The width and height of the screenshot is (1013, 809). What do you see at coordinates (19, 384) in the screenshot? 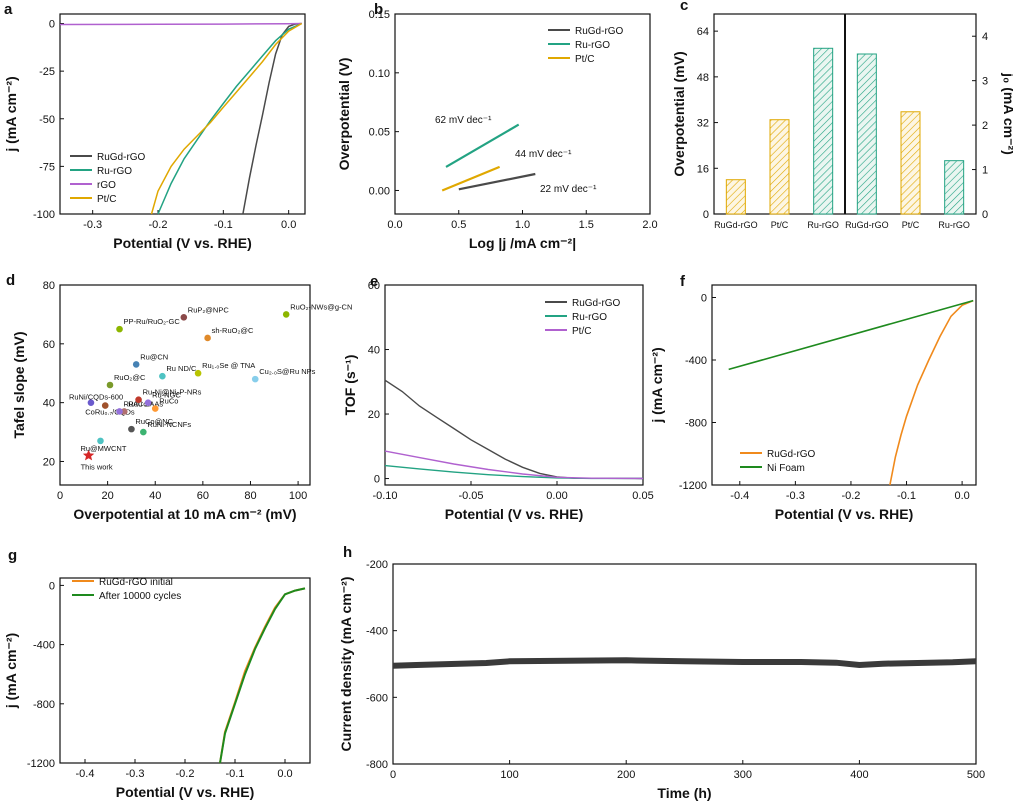
I see `y-axis-label: Tafel slope (mV)` at bounding box center [19, 384].